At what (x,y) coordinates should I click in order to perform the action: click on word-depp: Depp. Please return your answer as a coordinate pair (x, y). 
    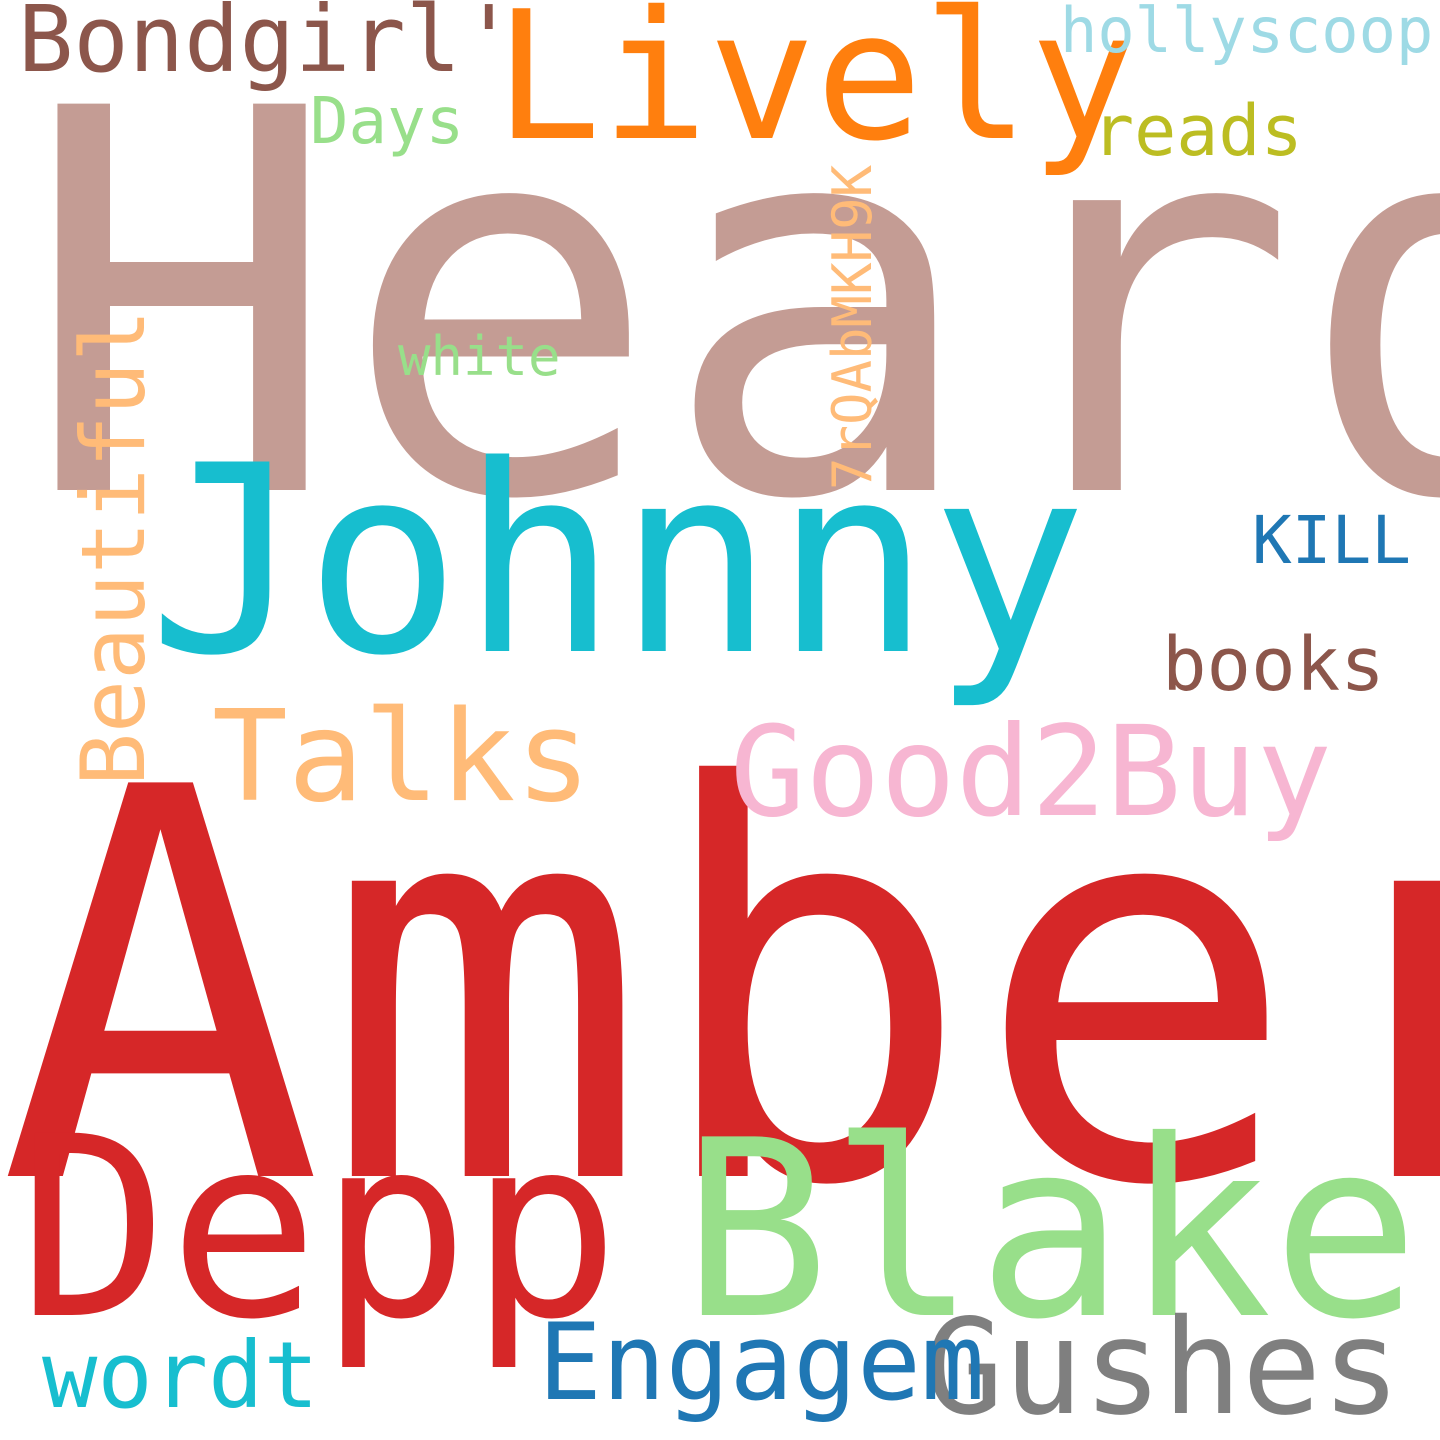
    Looking at the image, I should click on (319, 1228).